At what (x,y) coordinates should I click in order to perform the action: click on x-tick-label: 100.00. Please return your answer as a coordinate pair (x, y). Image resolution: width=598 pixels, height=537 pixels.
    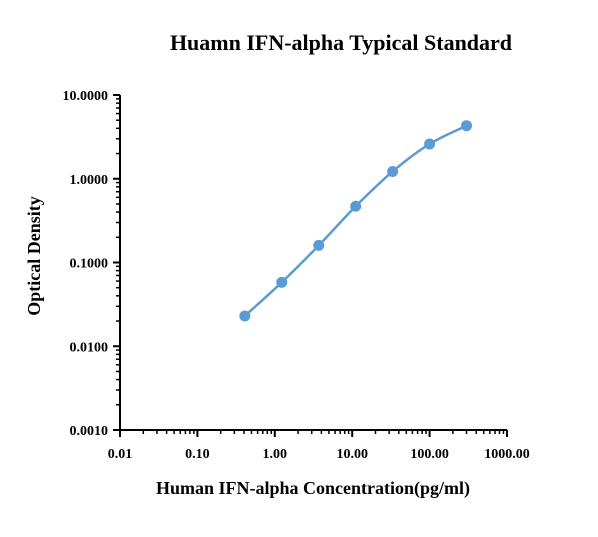
    Looking at the image, I should click on (429, 454).